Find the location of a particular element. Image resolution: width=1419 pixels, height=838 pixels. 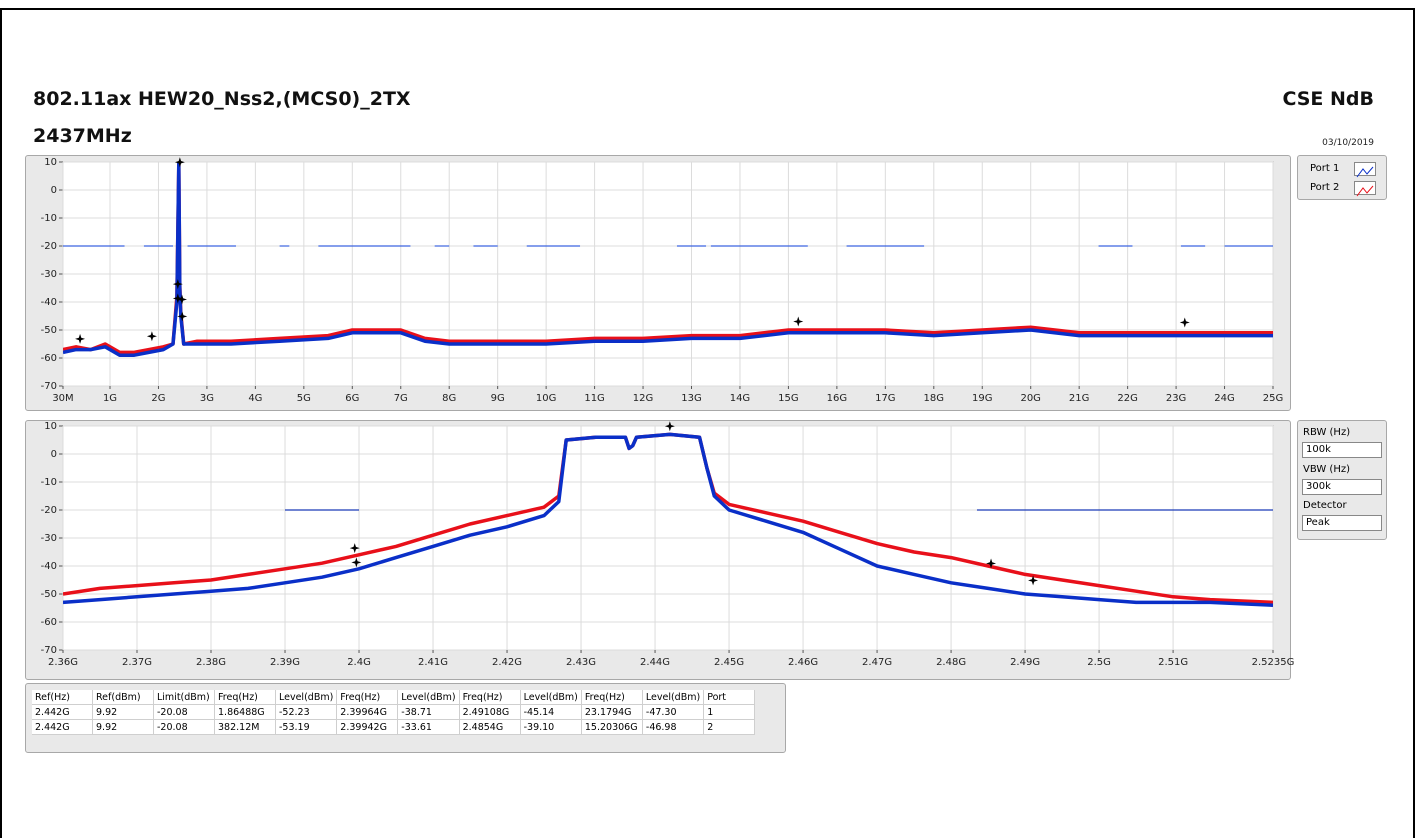

table-cell: 2.39942G is located at coordinates (367, 727).